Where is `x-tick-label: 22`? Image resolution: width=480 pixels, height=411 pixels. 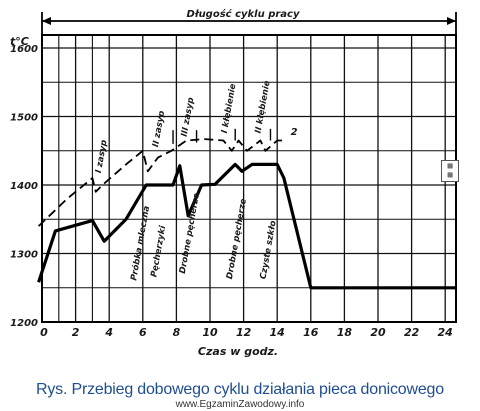
x-tick-label: 22 is located at coordinates (412, 332).